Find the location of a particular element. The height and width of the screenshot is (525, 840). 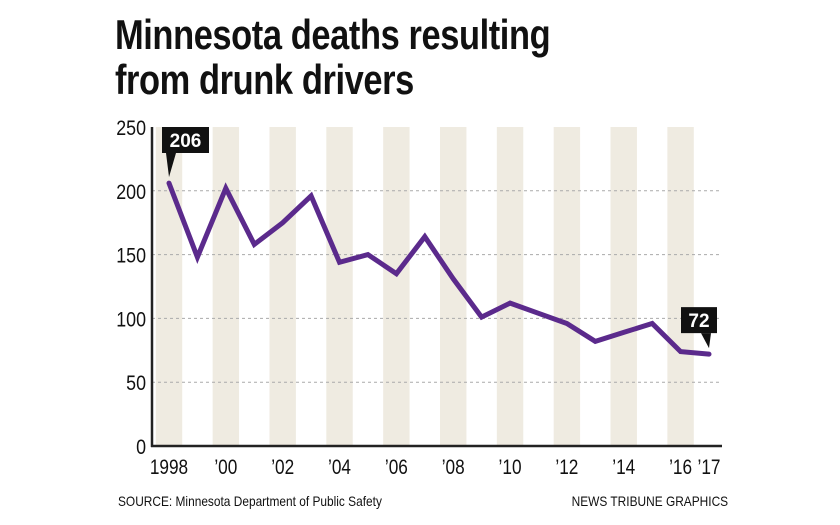

x-tick-label: ’12 is located at coordinates (566, 468).